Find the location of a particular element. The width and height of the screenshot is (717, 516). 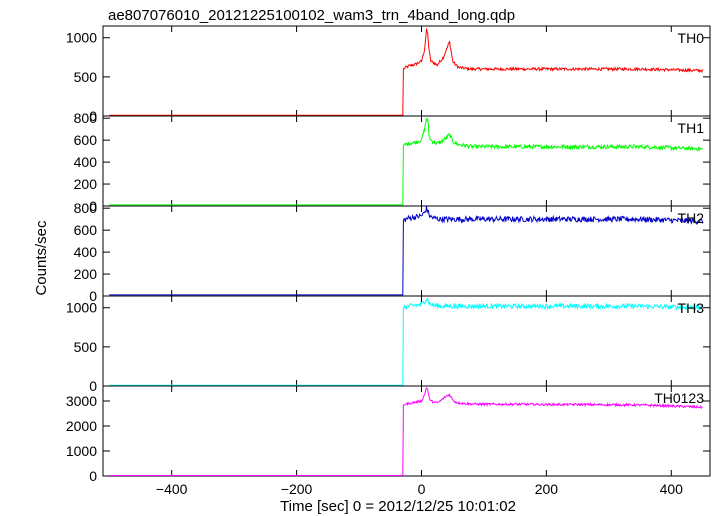

series-line-th0123 is located at coordinates (406, 431).